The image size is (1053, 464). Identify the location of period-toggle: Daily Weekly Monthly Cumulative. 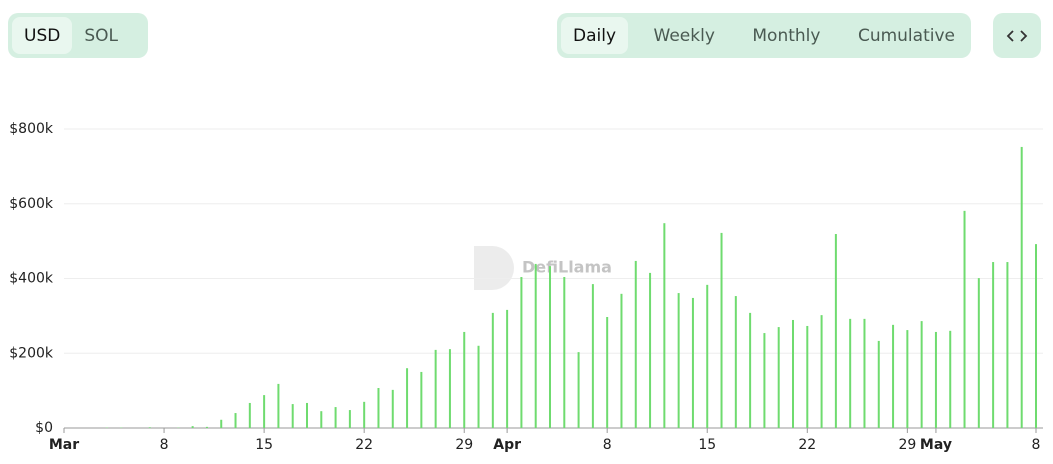
(764, 35).